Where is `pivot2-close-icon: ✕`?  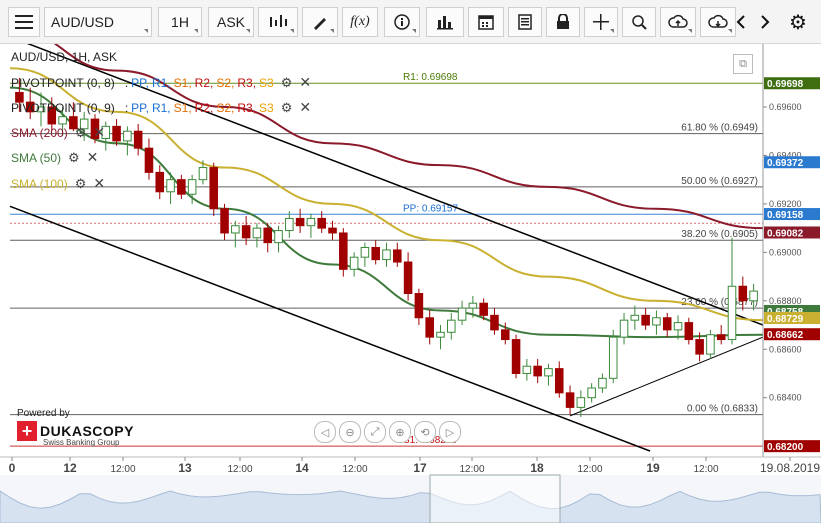 pivot2-close-icon: ✕ is located at coordinates (305, 107).